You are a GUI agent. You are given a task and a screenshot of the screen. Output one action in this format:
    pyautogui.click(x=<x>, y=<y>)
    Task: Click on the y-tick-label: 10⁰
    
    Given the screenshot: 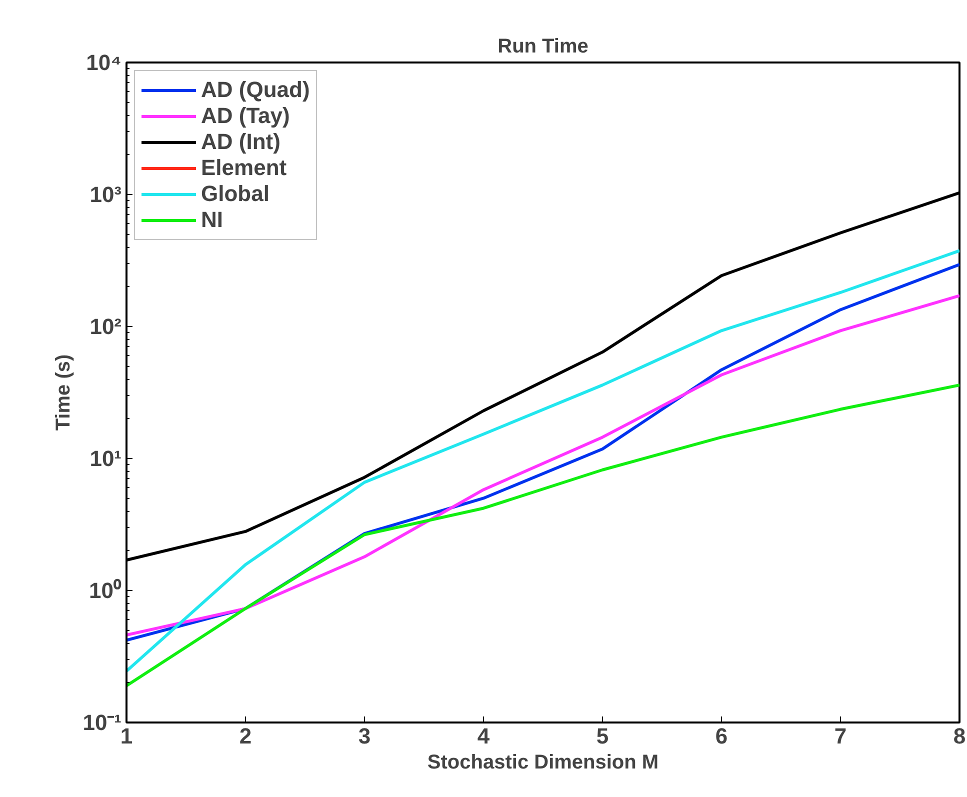 What is the action you would take?
    pyautogui.click(x=105, y=590)
    